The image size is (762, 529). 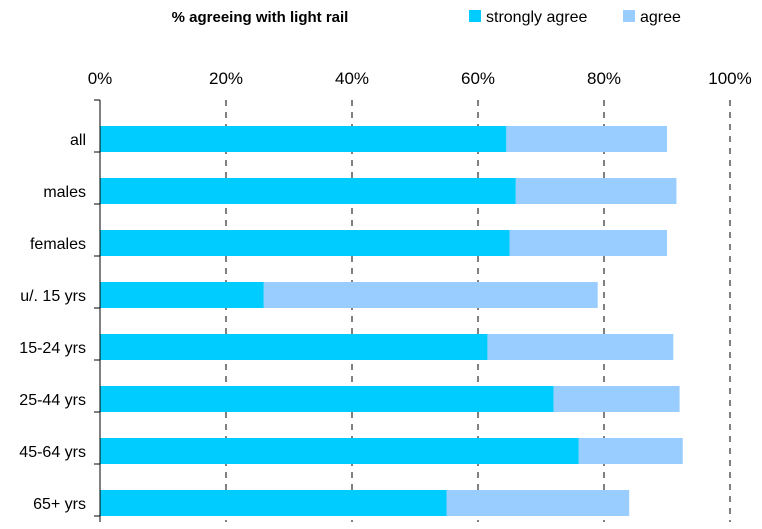 I want to click on legend-swatch-agree, so click(x=629, y=16).